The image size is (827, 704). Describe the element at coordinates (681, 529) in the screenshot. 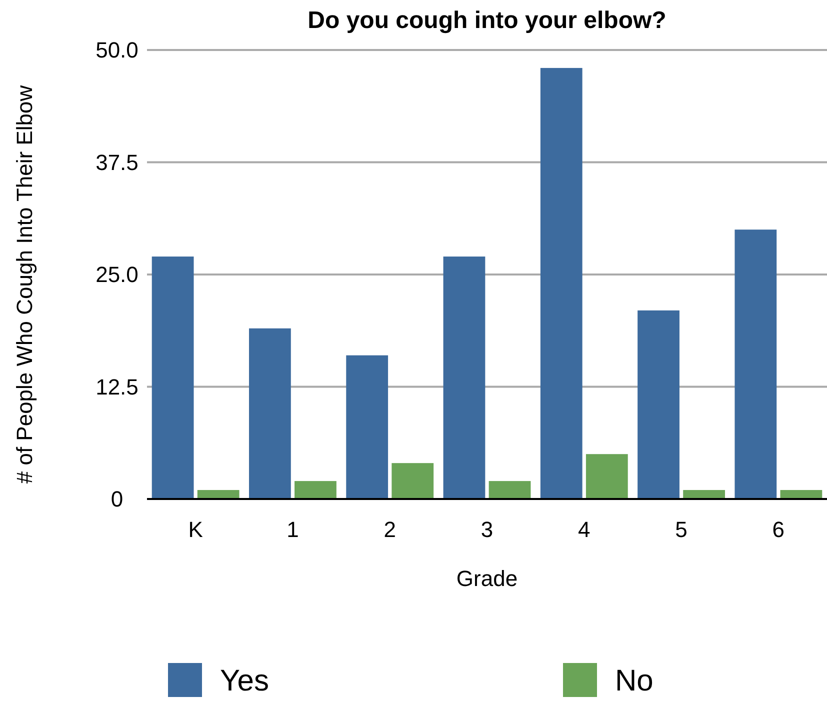

I see `x-tick-label: 5` at that location.